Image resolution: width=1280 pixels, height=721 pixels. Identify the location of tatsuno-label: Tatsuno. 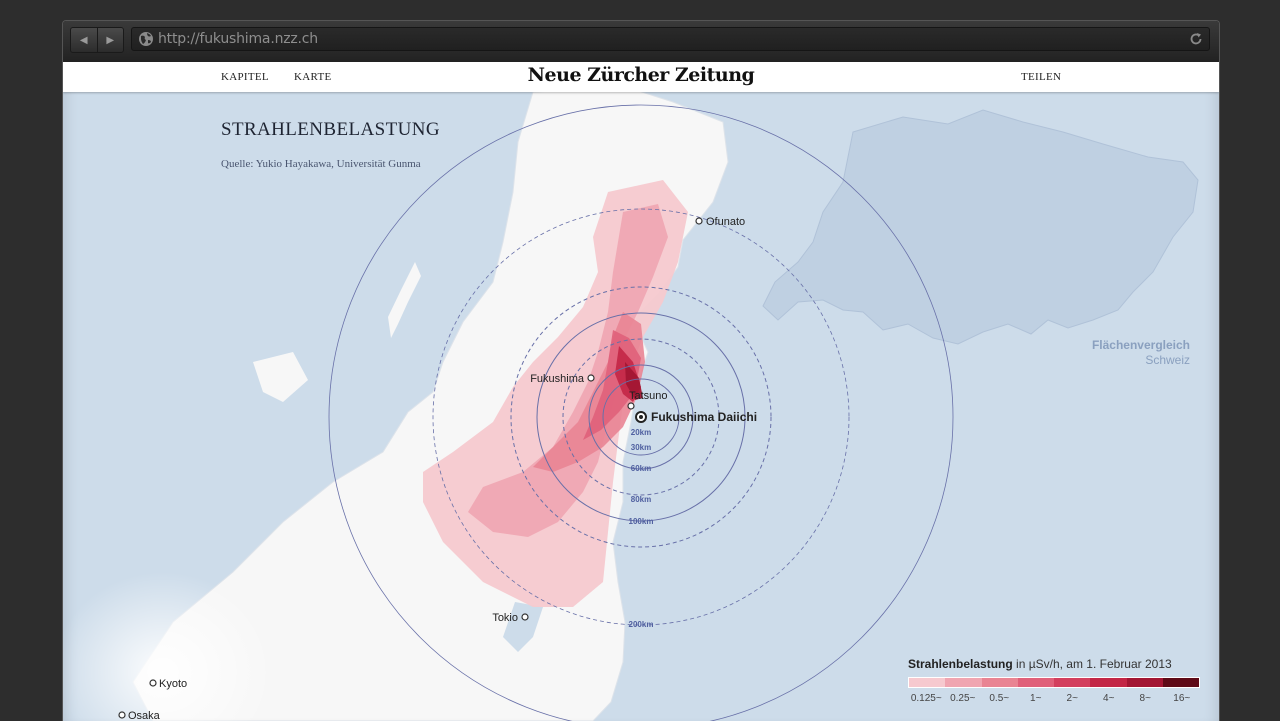
(648, 396).